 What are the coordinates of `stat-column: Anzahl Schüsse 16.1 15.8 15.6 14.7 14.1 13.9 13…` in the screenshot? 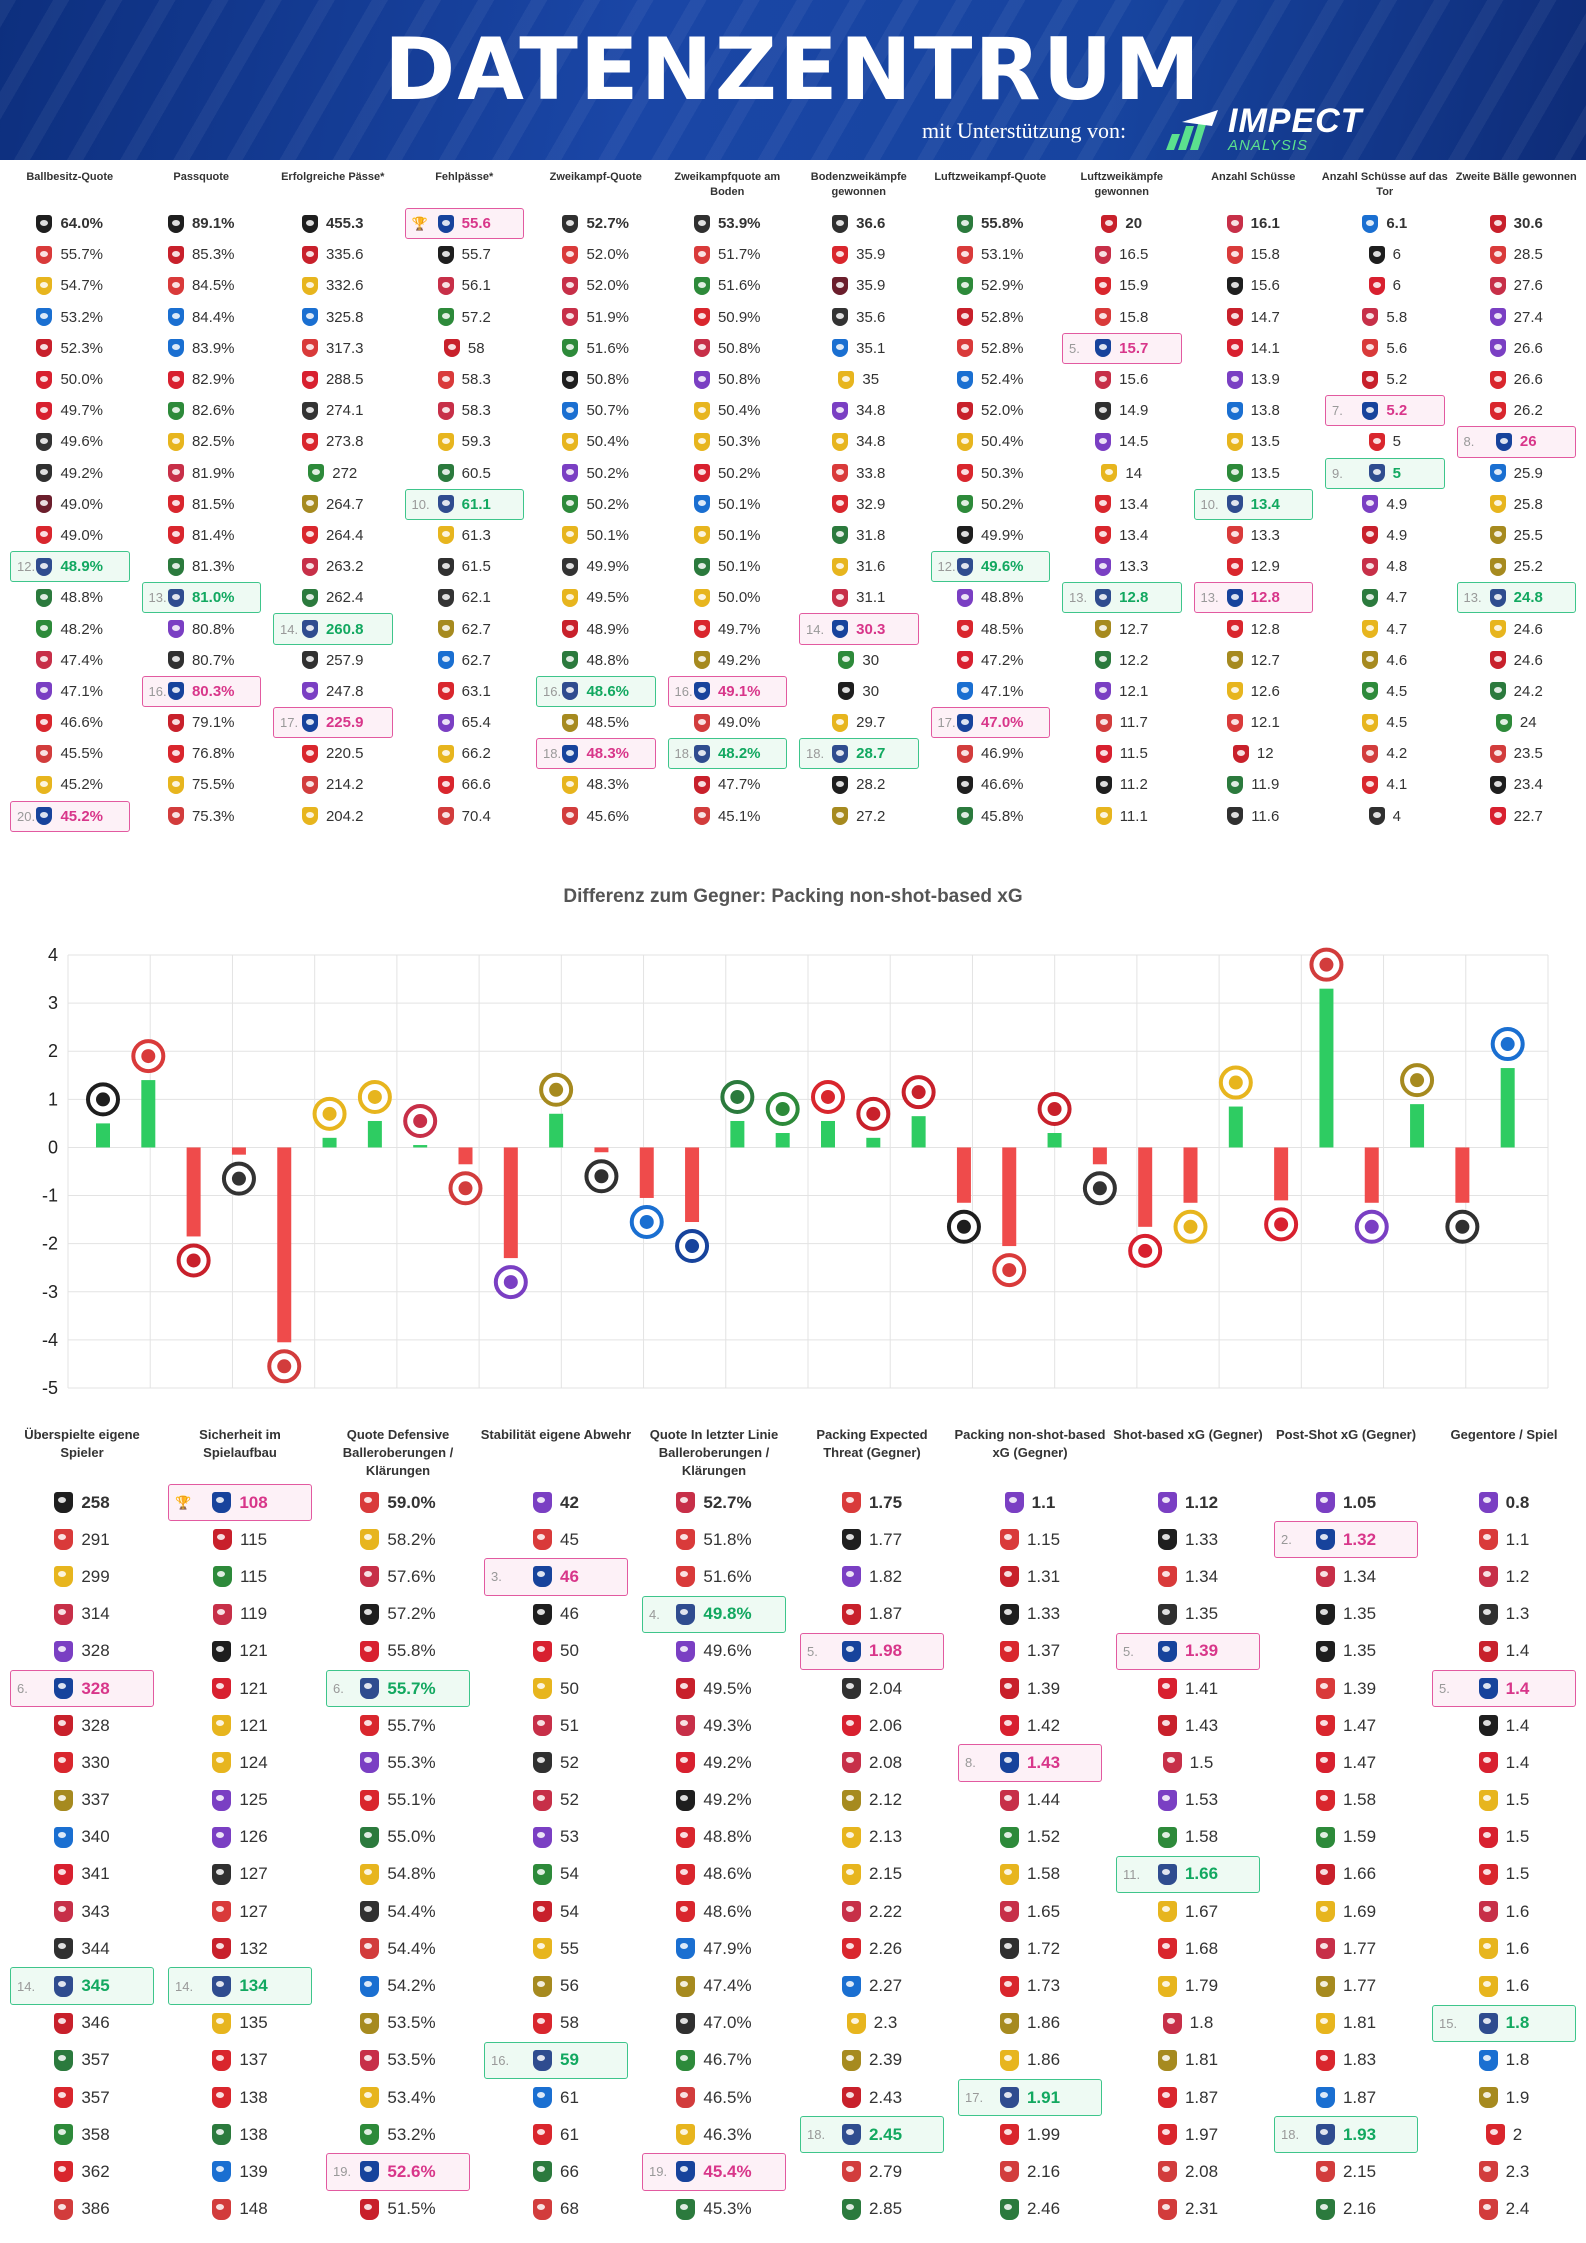 It's located at (1254, 499).